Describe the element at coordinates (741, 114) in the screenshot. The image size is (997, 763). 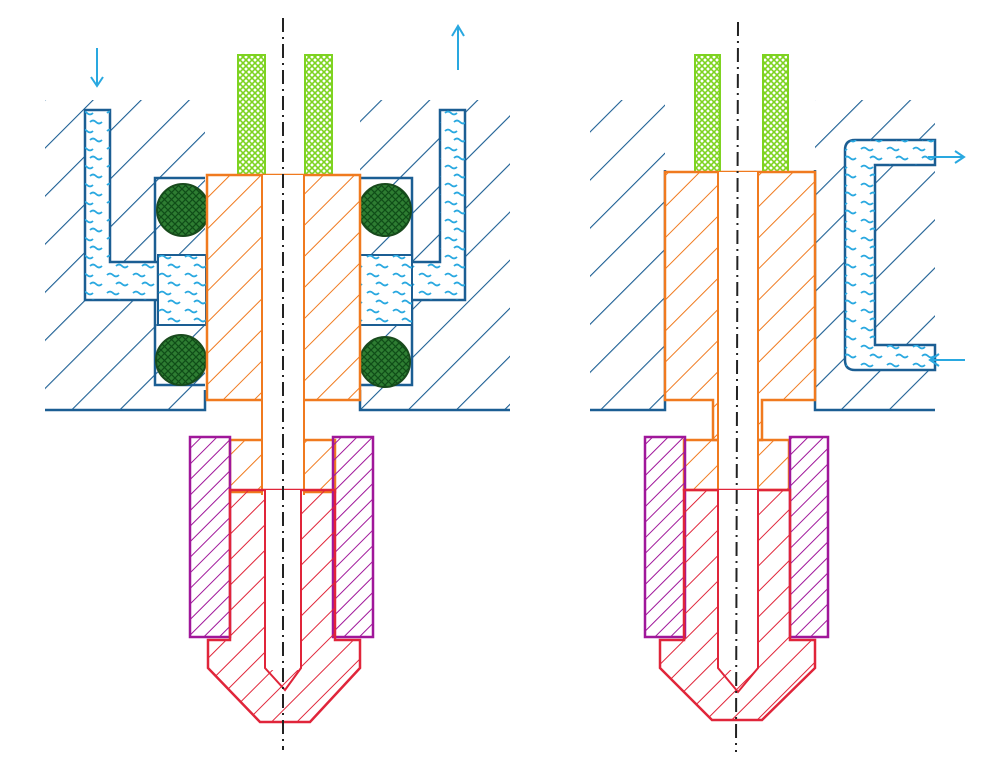
I see `right-ptfe-tube` at that location.